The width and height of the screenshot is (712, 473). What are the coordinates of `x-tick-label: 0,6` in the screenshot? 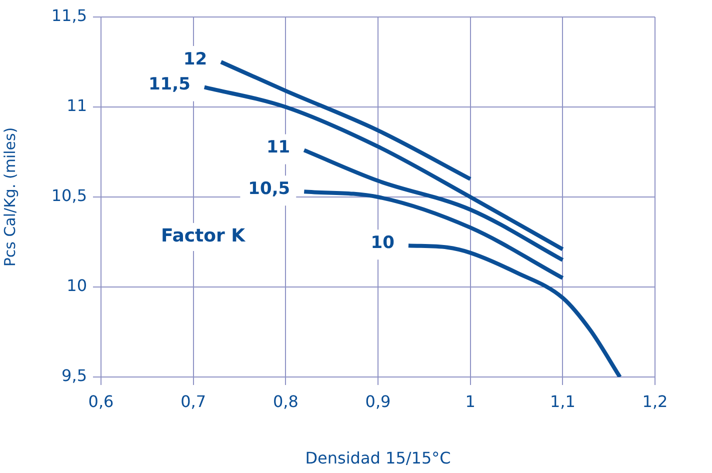 It's located at (101, 401).